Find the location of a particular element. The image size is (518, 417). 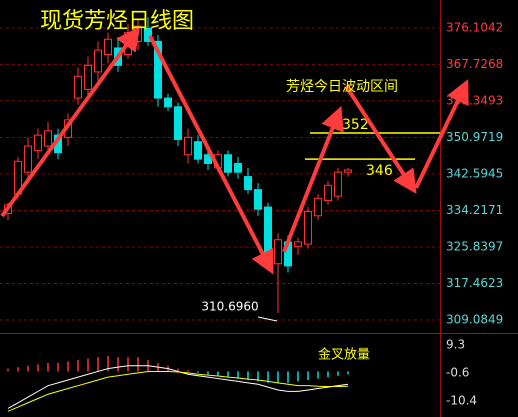

annotation: 芳烃今日波动区间 is located at coordinates (342, 86).